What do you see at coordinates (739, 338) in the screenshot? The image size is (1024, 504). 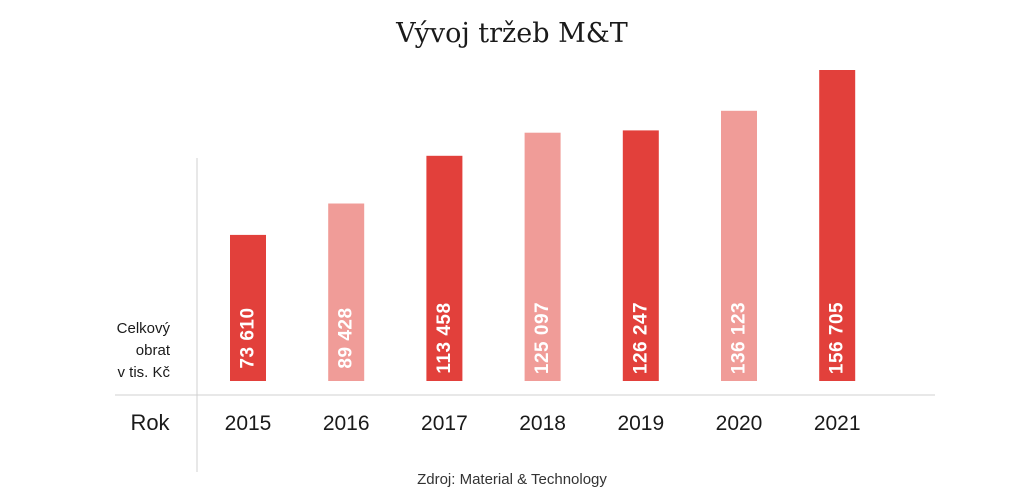 I see `bar-value-label-2020: 136 123` at bounding box center [739, 338].